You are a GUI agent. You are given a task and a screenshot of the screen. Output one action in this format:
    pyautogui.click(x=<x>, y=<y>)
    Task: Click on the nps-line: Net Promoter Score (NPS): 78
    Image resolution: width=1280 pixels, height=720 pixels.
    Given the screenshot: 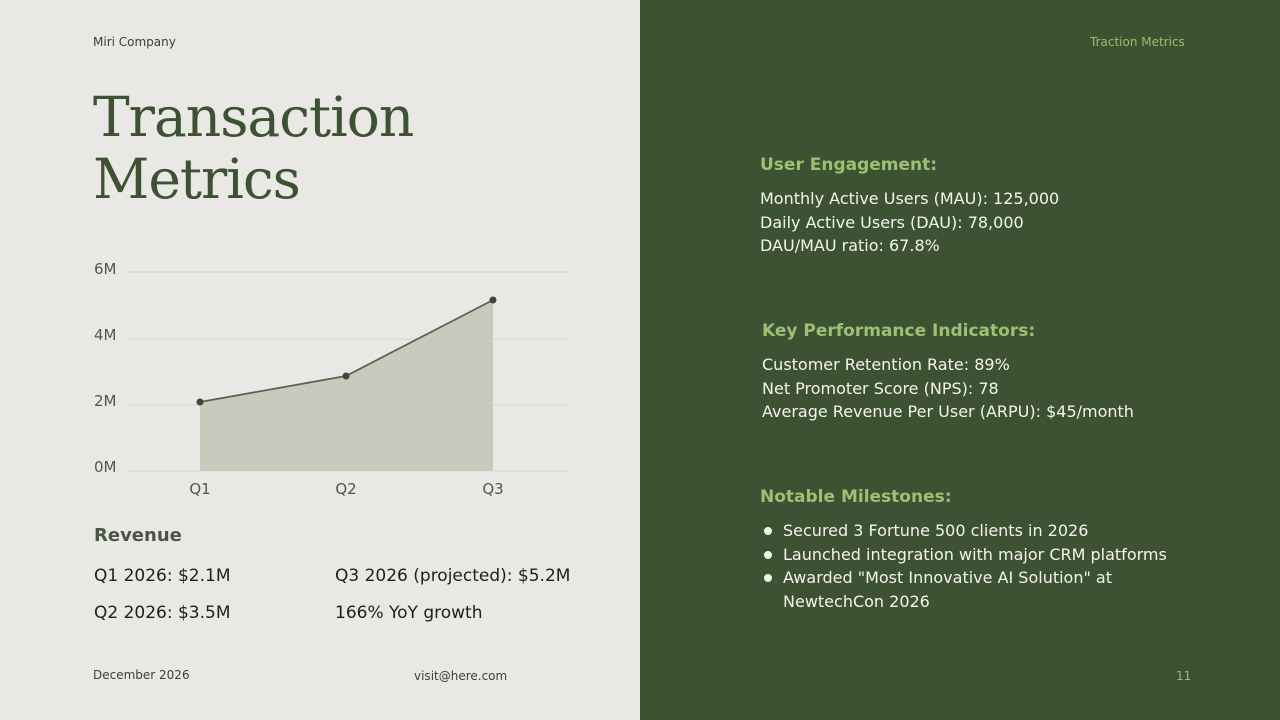 What is the action you would take?
    pyautogui.click(x=880, y=388)
    